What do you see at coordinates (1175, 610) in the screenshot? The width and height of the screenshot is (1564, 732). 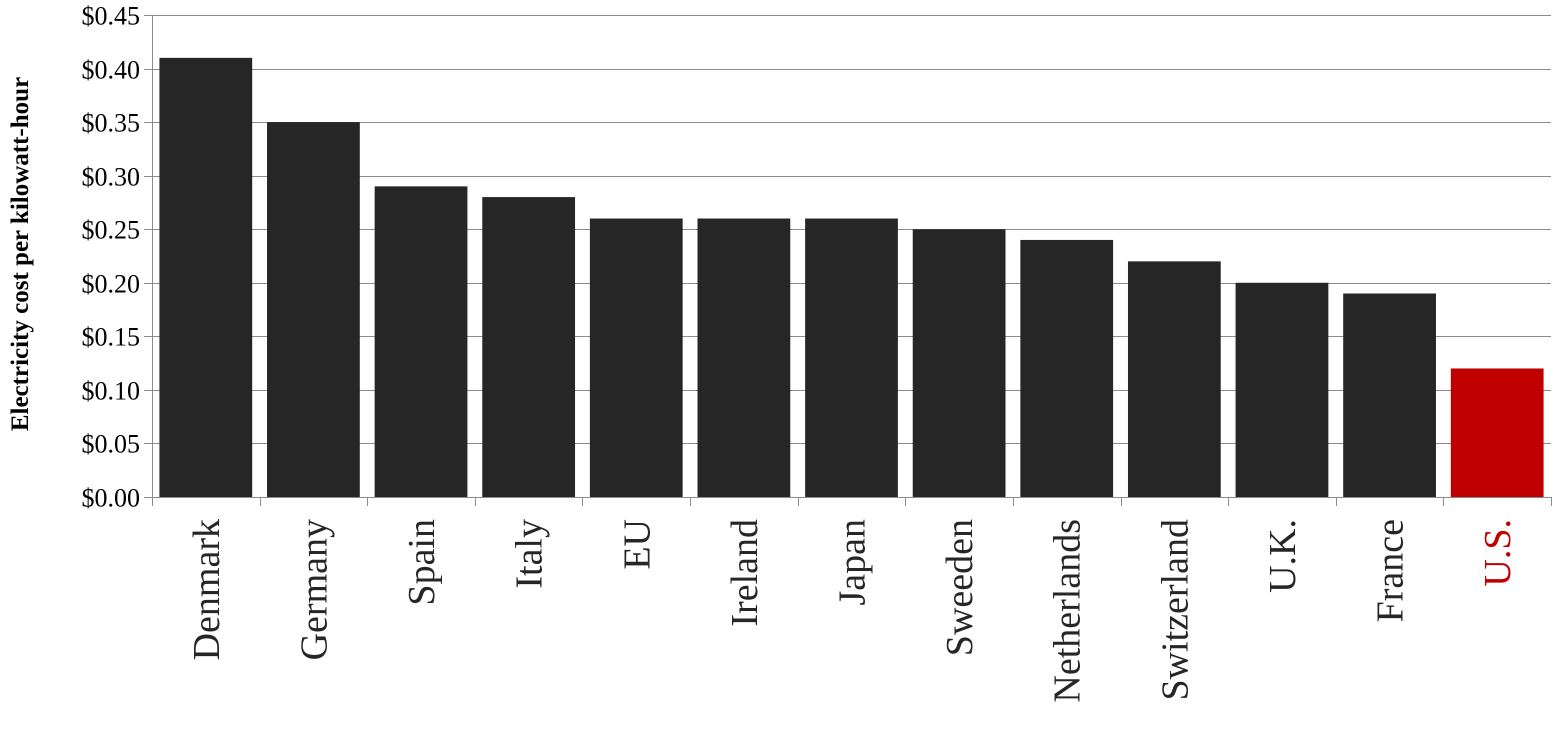 I see `x-tick-label: Switzerland` at bounding box center [1175, 610].